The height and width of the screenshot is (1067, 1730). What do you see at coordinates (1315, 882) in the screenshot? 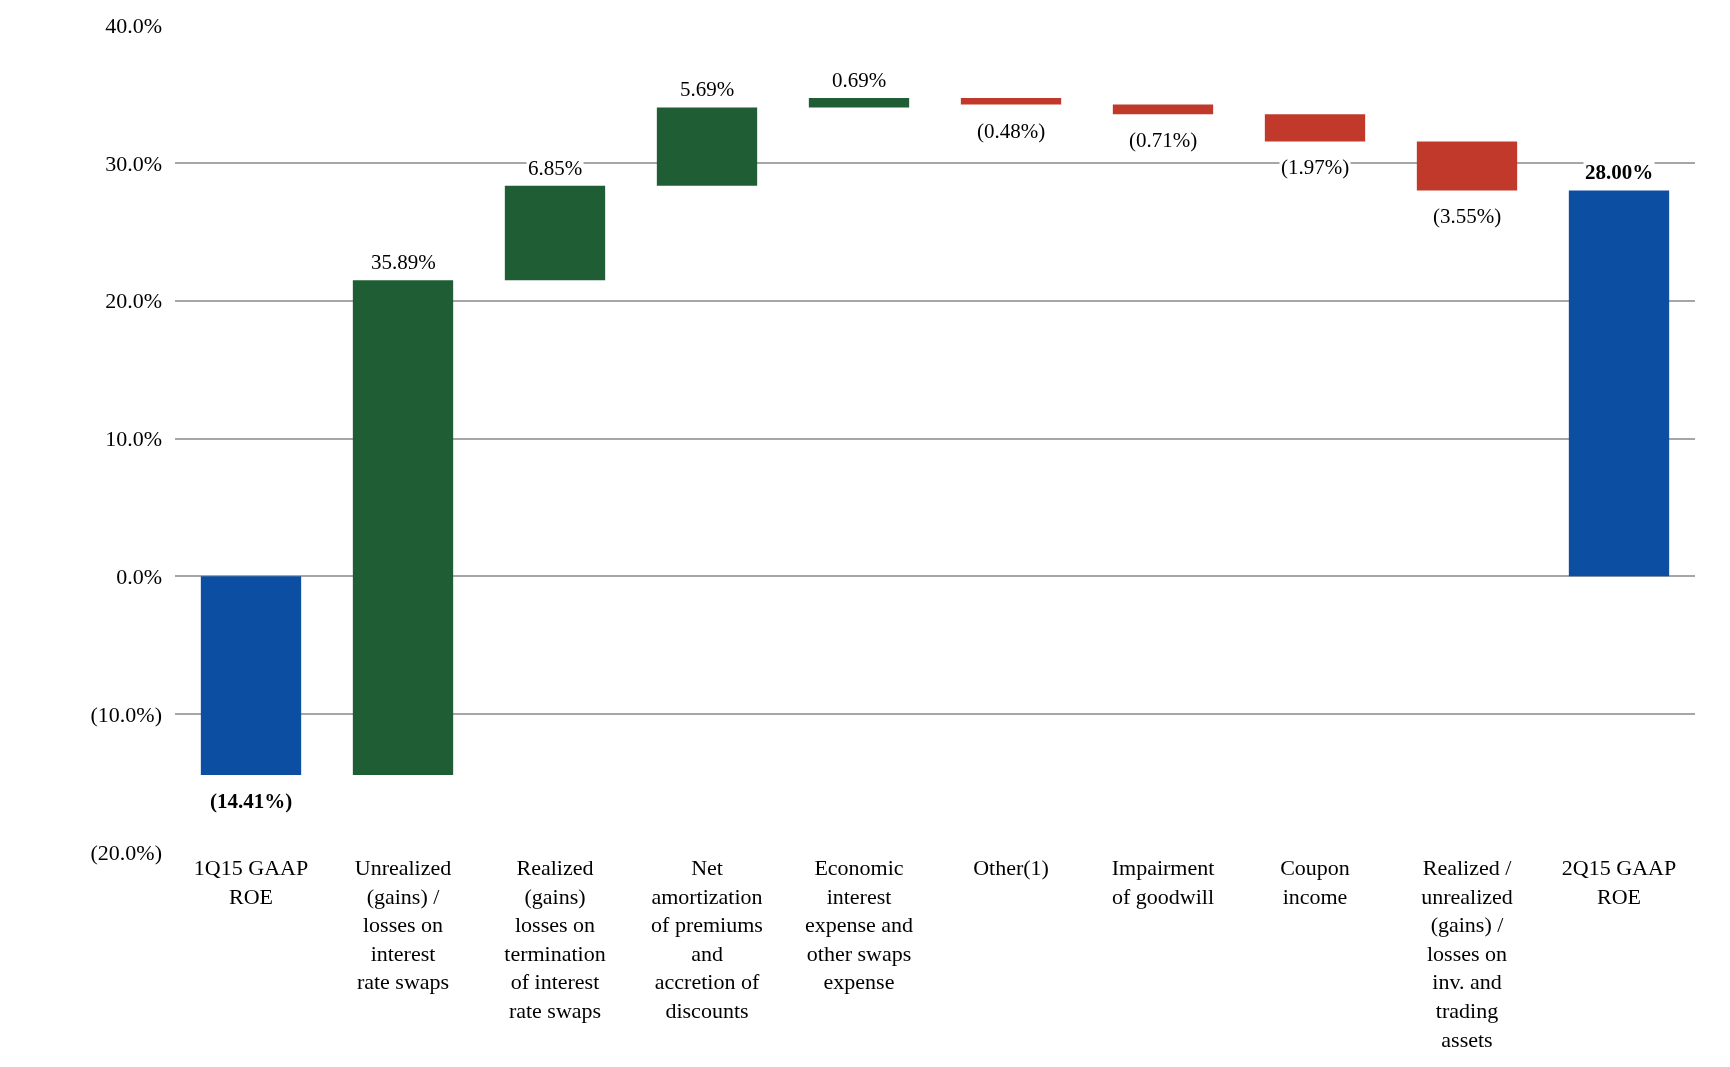
I see `x-tick-label: Coupon income` at bounding box center [1315, 882].